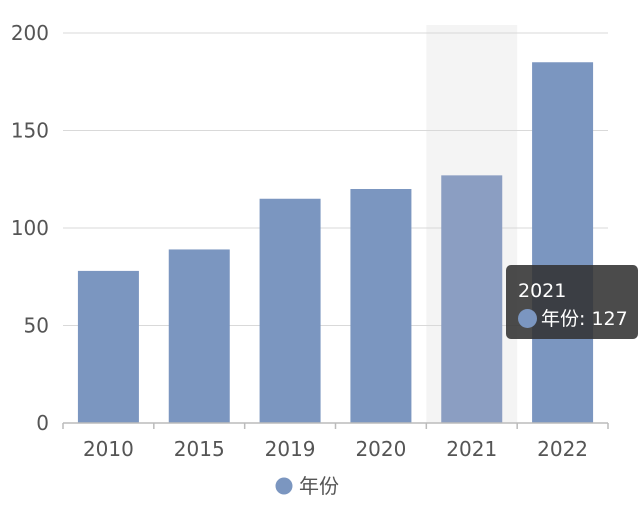 This screenshot has width=638, height=532. What do you see at coordinates (381, 306) in the screenshot?
I see `bar-2020` at bounding box center [381, 306].